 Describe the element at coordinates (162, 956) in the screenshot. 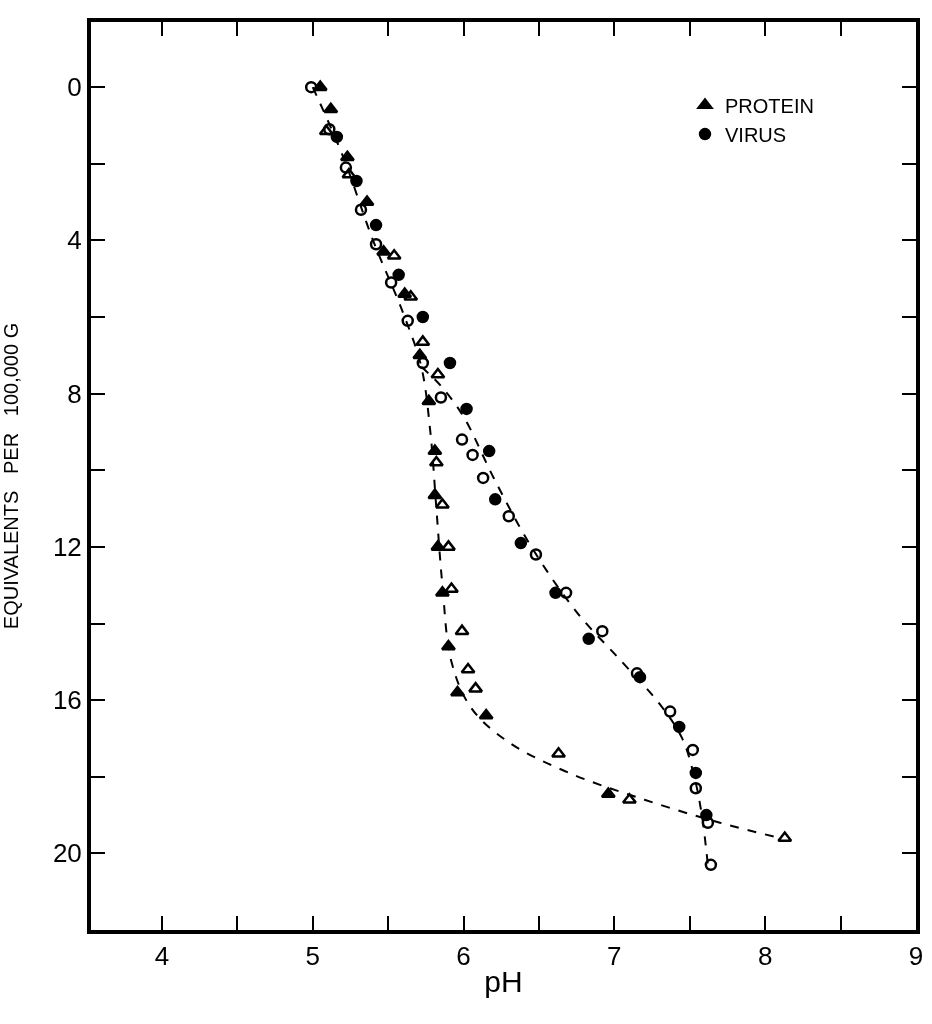

I see `x-tick-label: 4` at that location.